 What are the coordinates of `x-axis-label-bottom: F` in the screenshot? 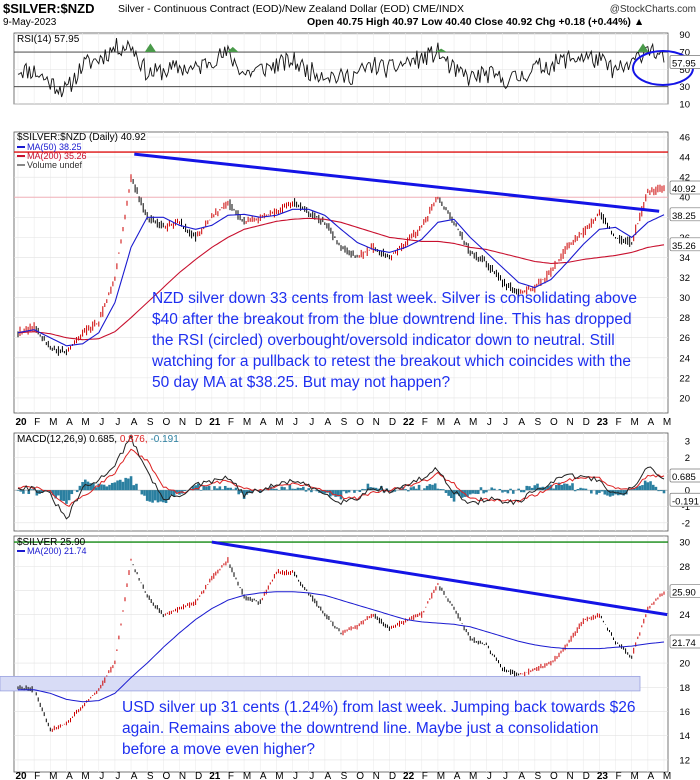 It's located at (425, 775).